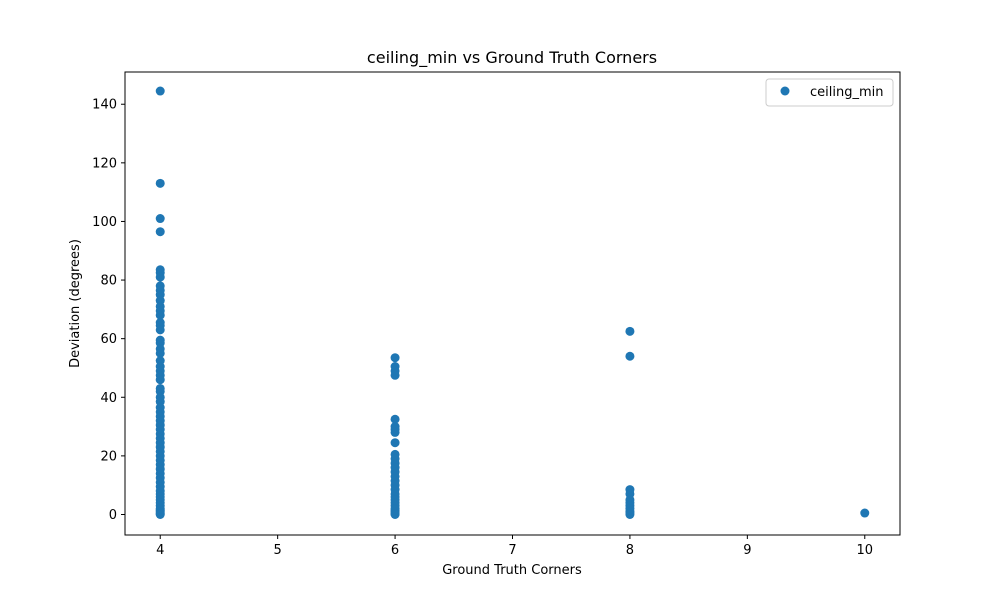 The height and width of the screenshot is (600, 1000). Describe the element at coordinates (113, 515) in the screenshot. I see `y-tick-label: 0` at that location.